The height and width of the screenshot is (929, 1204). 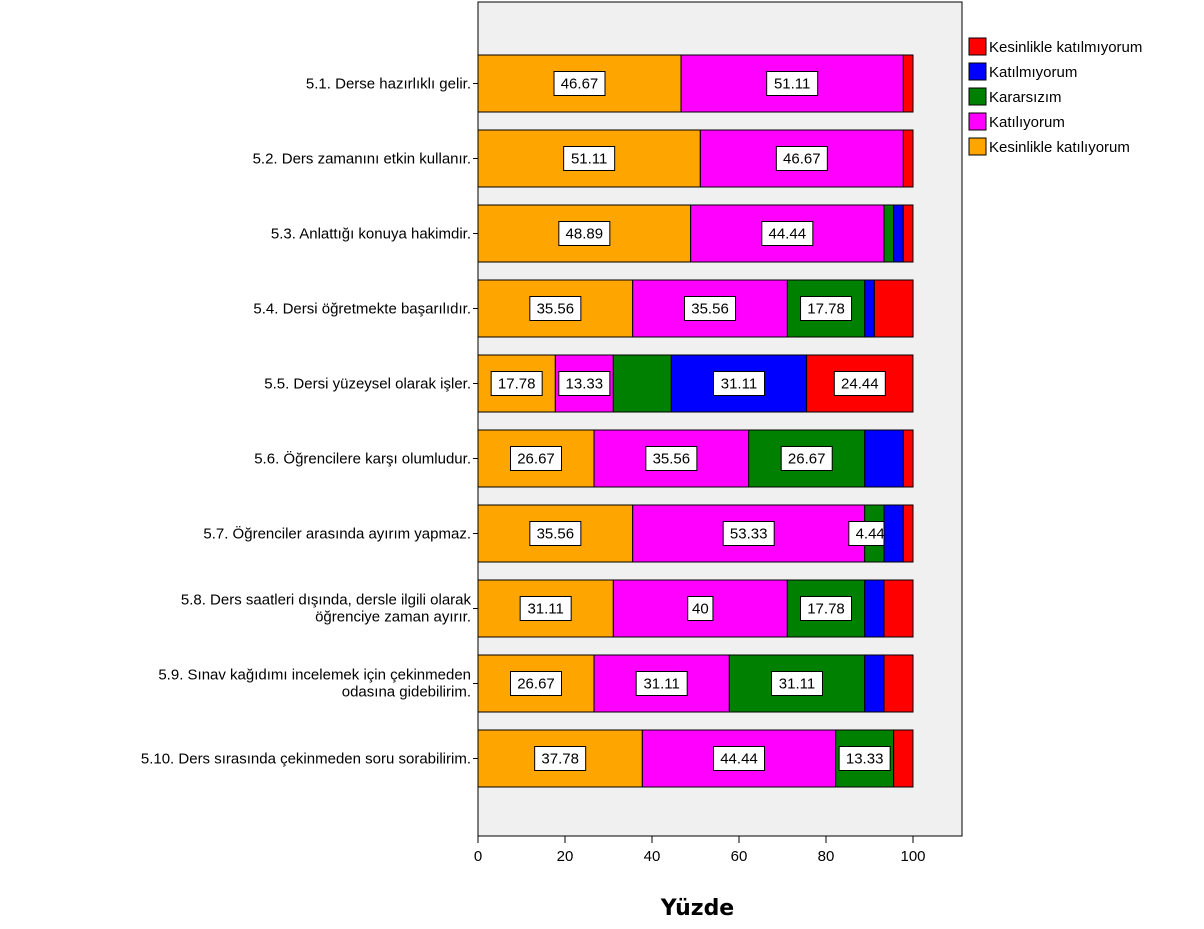 What do you see at coordinates (695, 83) in the screenshot?
I see `bar-row-1: 46.67 51.11` at bounding box center [695, 83].